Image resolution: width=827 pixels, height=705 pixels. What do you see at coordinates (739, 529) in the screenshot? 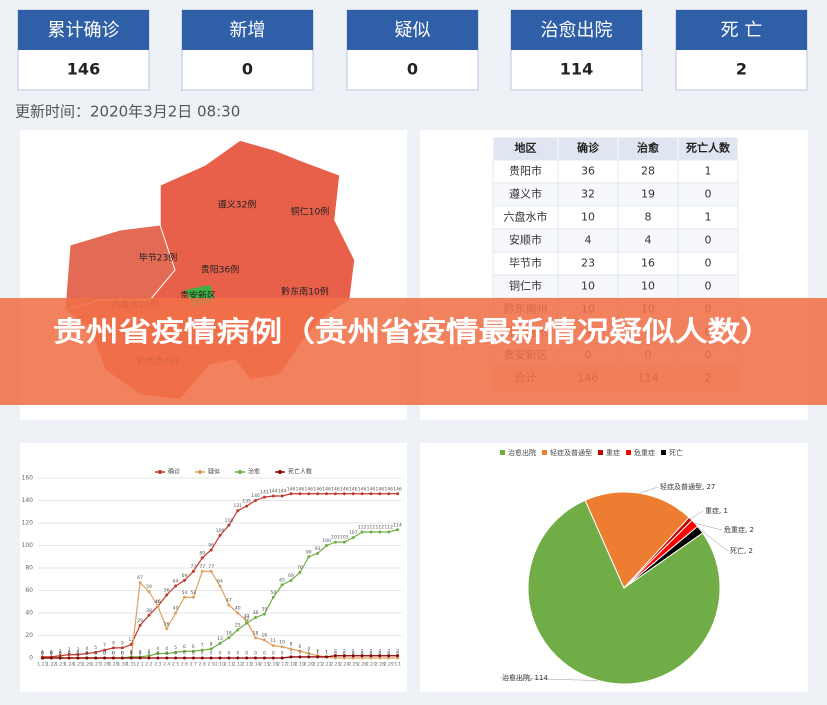
I see `slice-label: 危重症, 2` at bounding box center [739, 529].